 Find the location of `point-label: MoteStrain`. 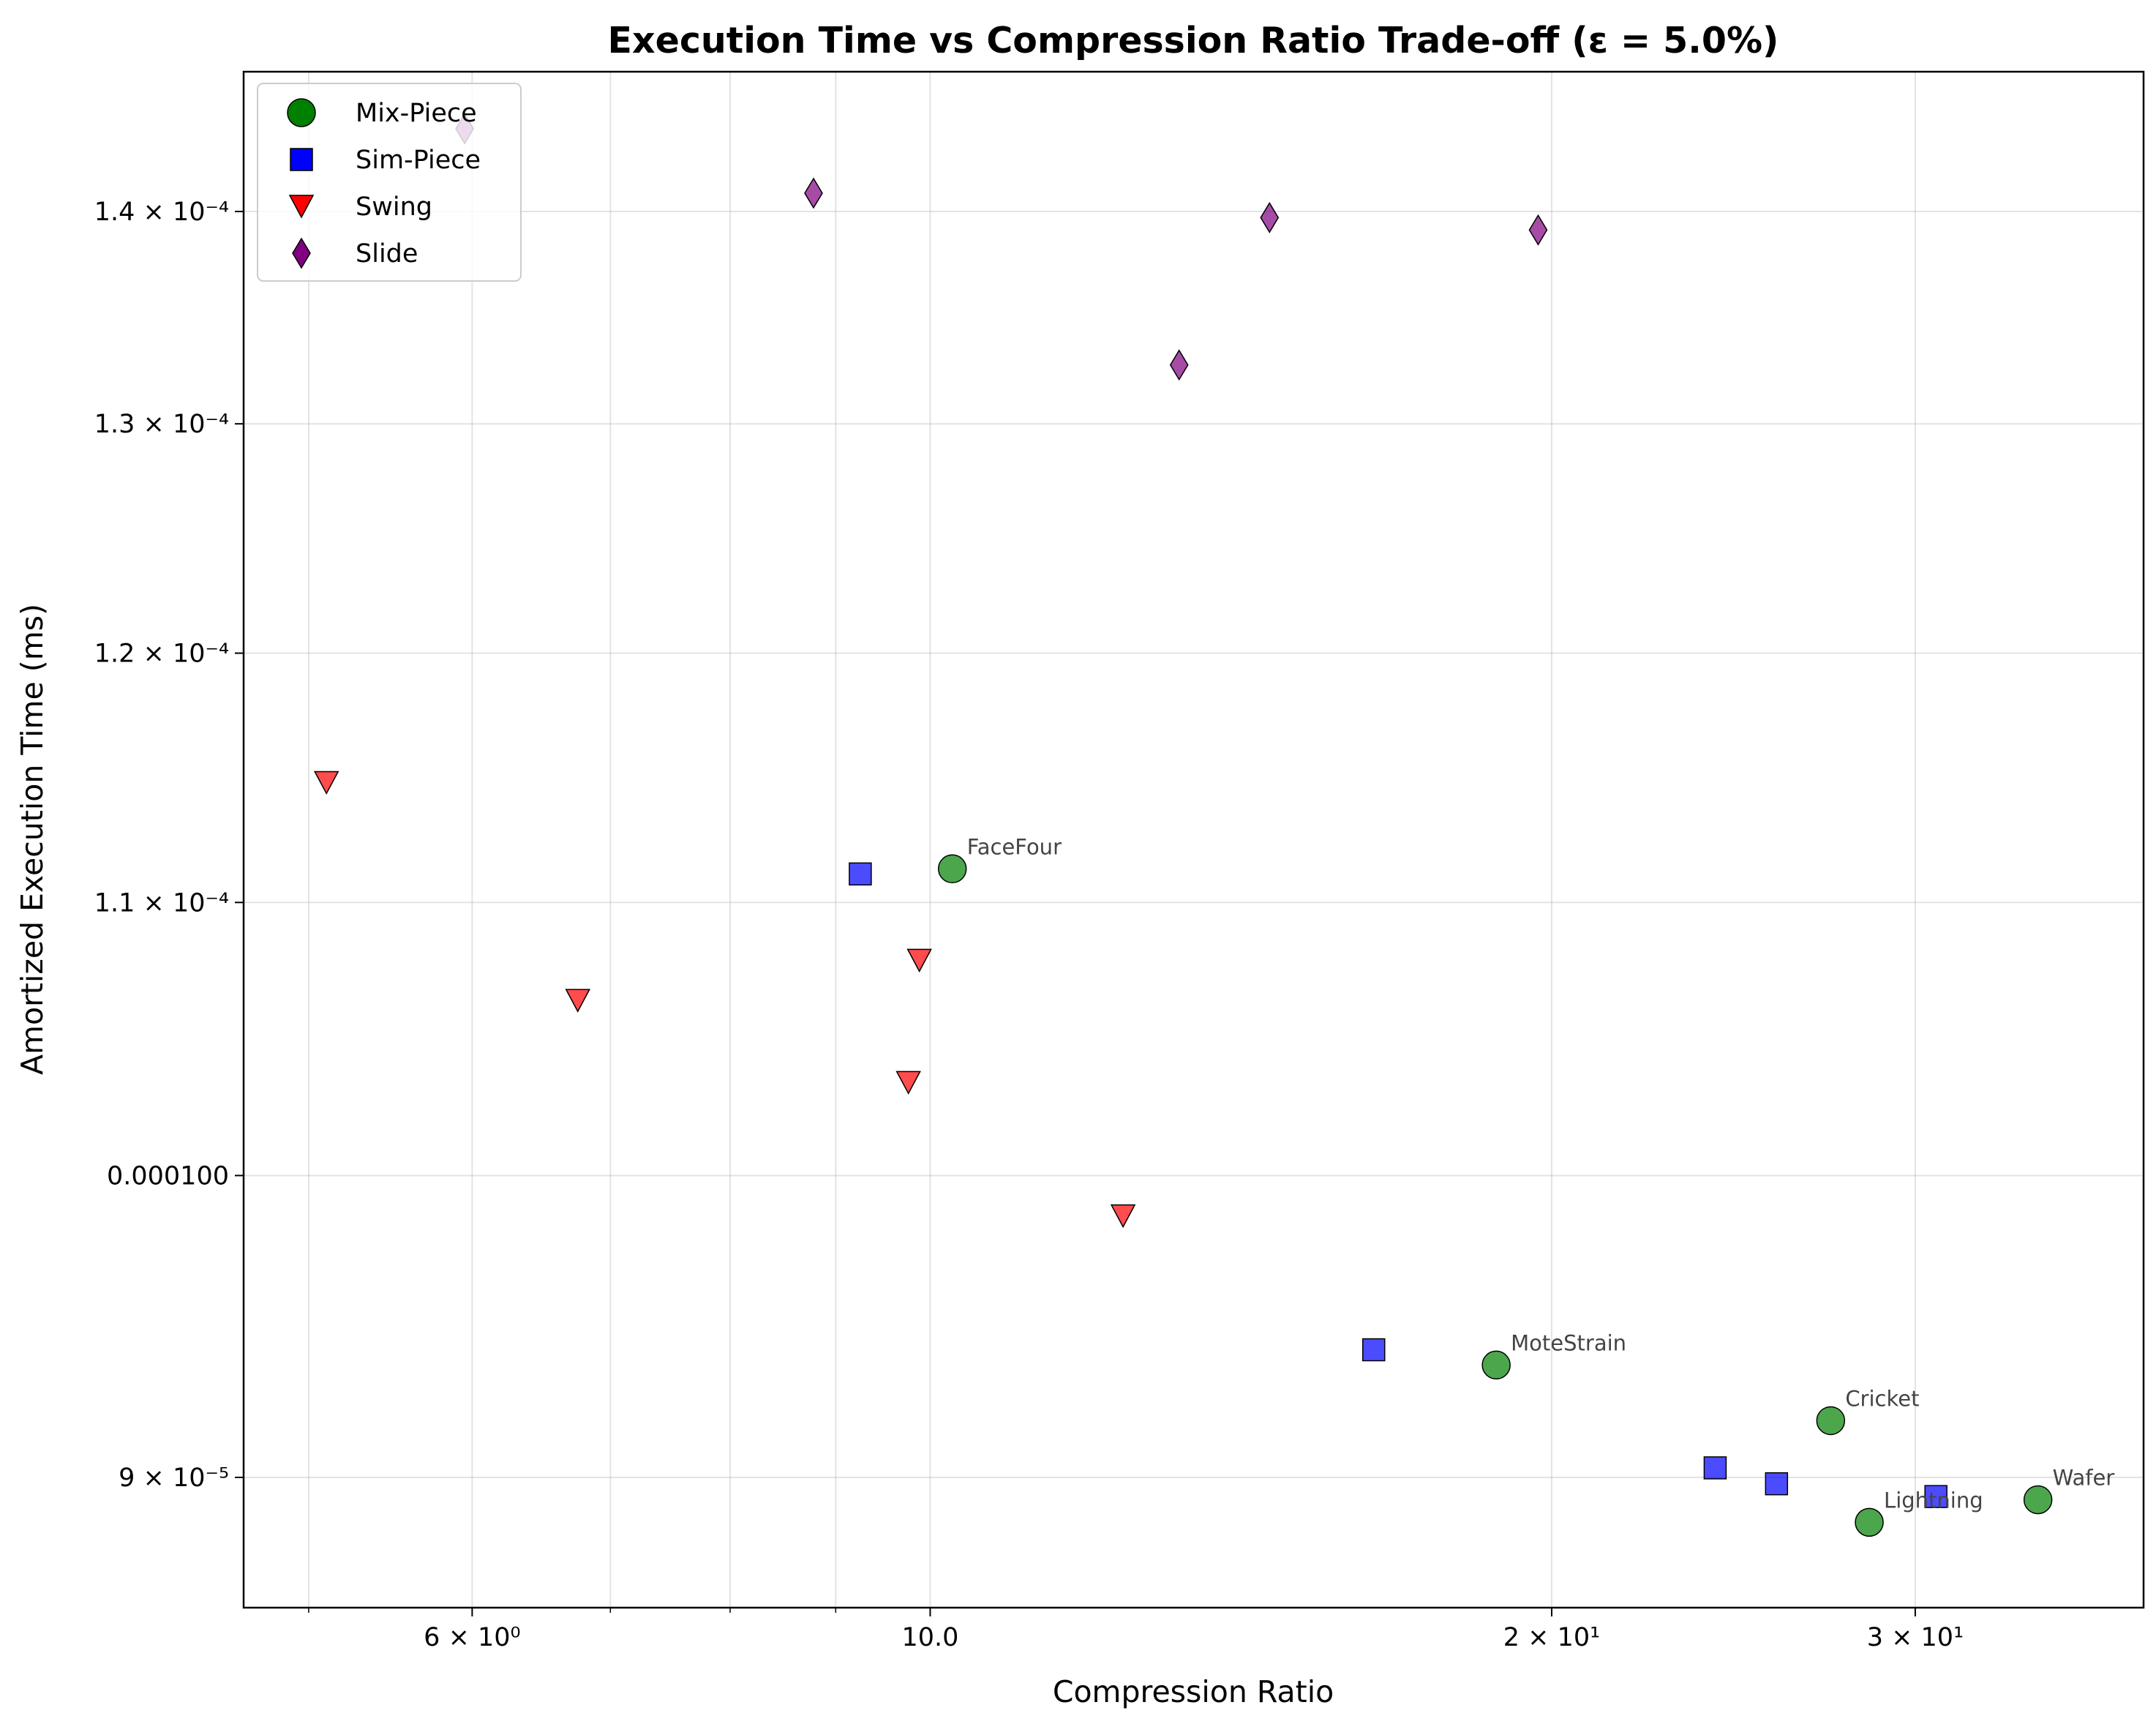

point-label: MoteStrain is located at coordinates (1568, 1342).